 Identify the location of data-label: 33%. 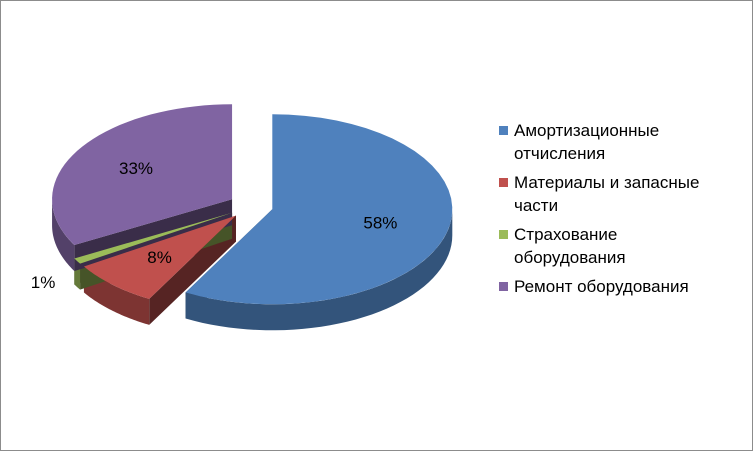
(136, 168).